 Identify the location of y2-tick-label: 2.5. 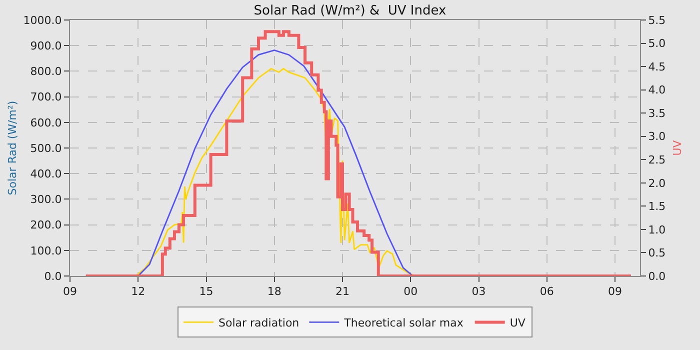
(657, 159).